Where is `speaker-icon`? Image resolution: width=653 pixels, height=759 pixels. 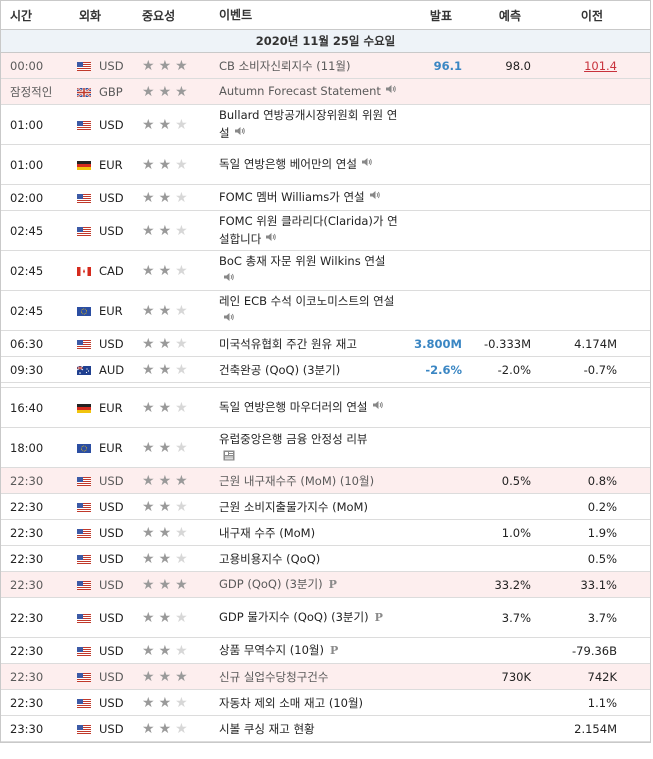 speaker-icon is located at coordinates (367, 165).